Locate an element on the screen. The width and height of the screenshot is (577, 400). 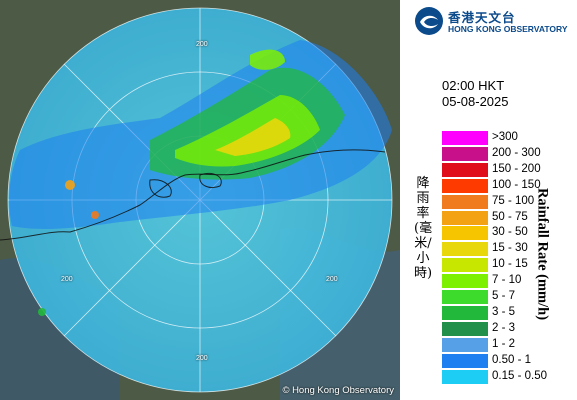
hko-logo: 香港天文台 HONG KONG OBSERVATORY is located at coordinates (494, 23).